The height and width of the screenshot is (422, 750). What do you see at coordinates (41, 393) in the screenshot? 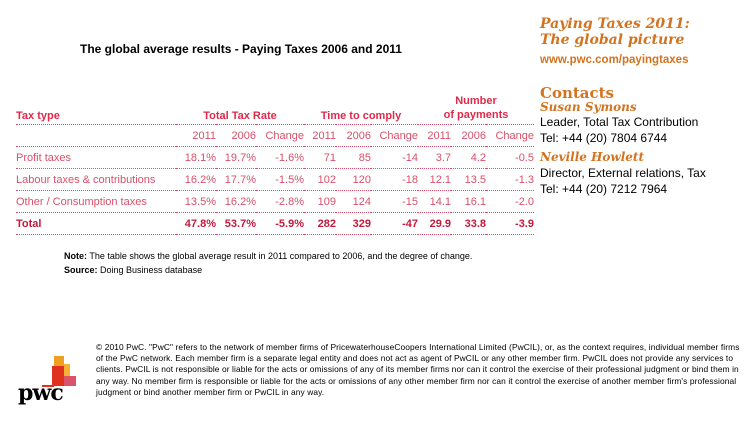
I see `pwc-logo-text: pwc` at bounding box center [41, 393].